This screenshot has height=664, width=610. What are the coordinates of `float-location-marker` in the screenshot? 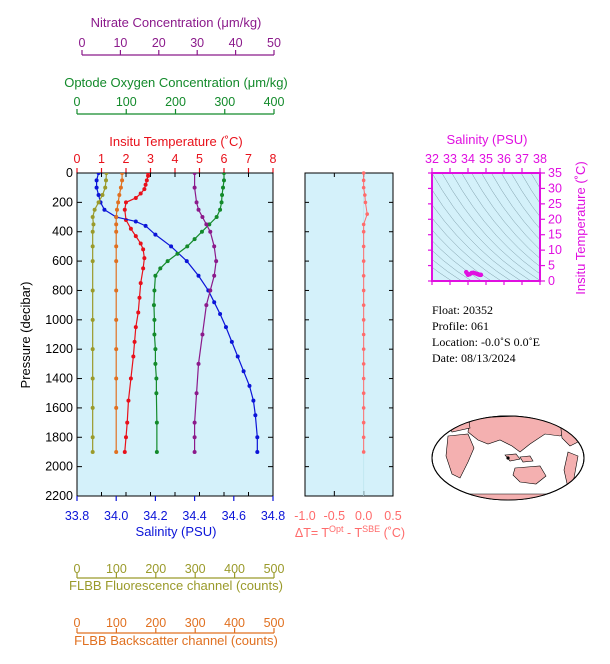 It's located at (508, 458).